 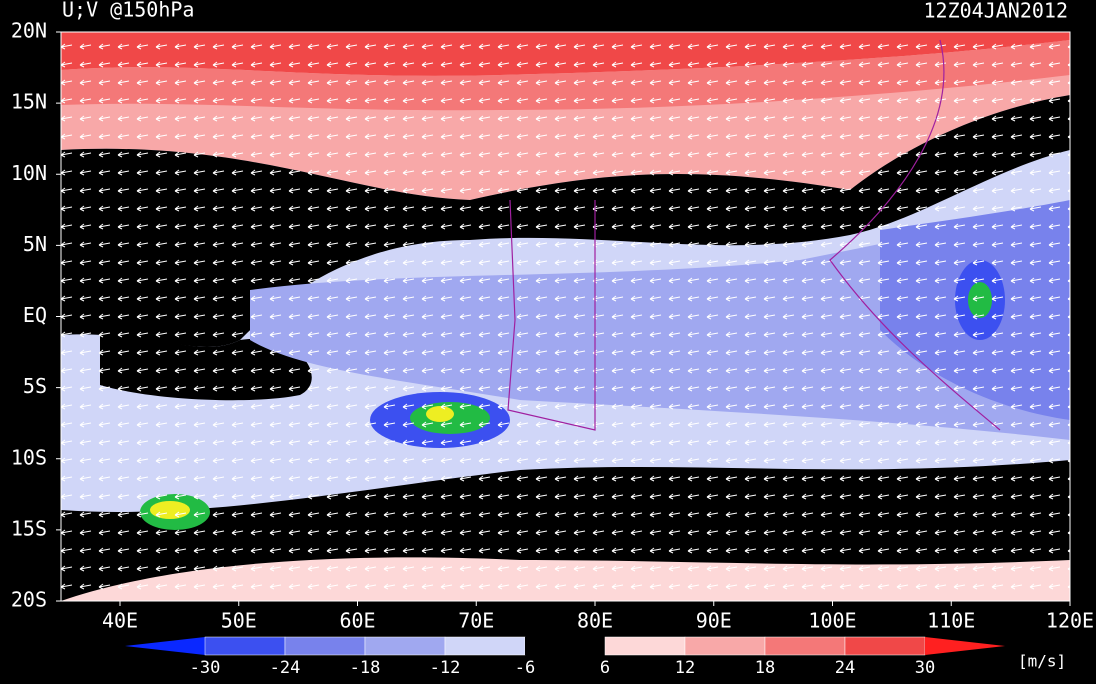 What do you see at coordinates (605, 668) in the screenshot?
I see `colorbar-label: 6` at bounding box center [605, 668].